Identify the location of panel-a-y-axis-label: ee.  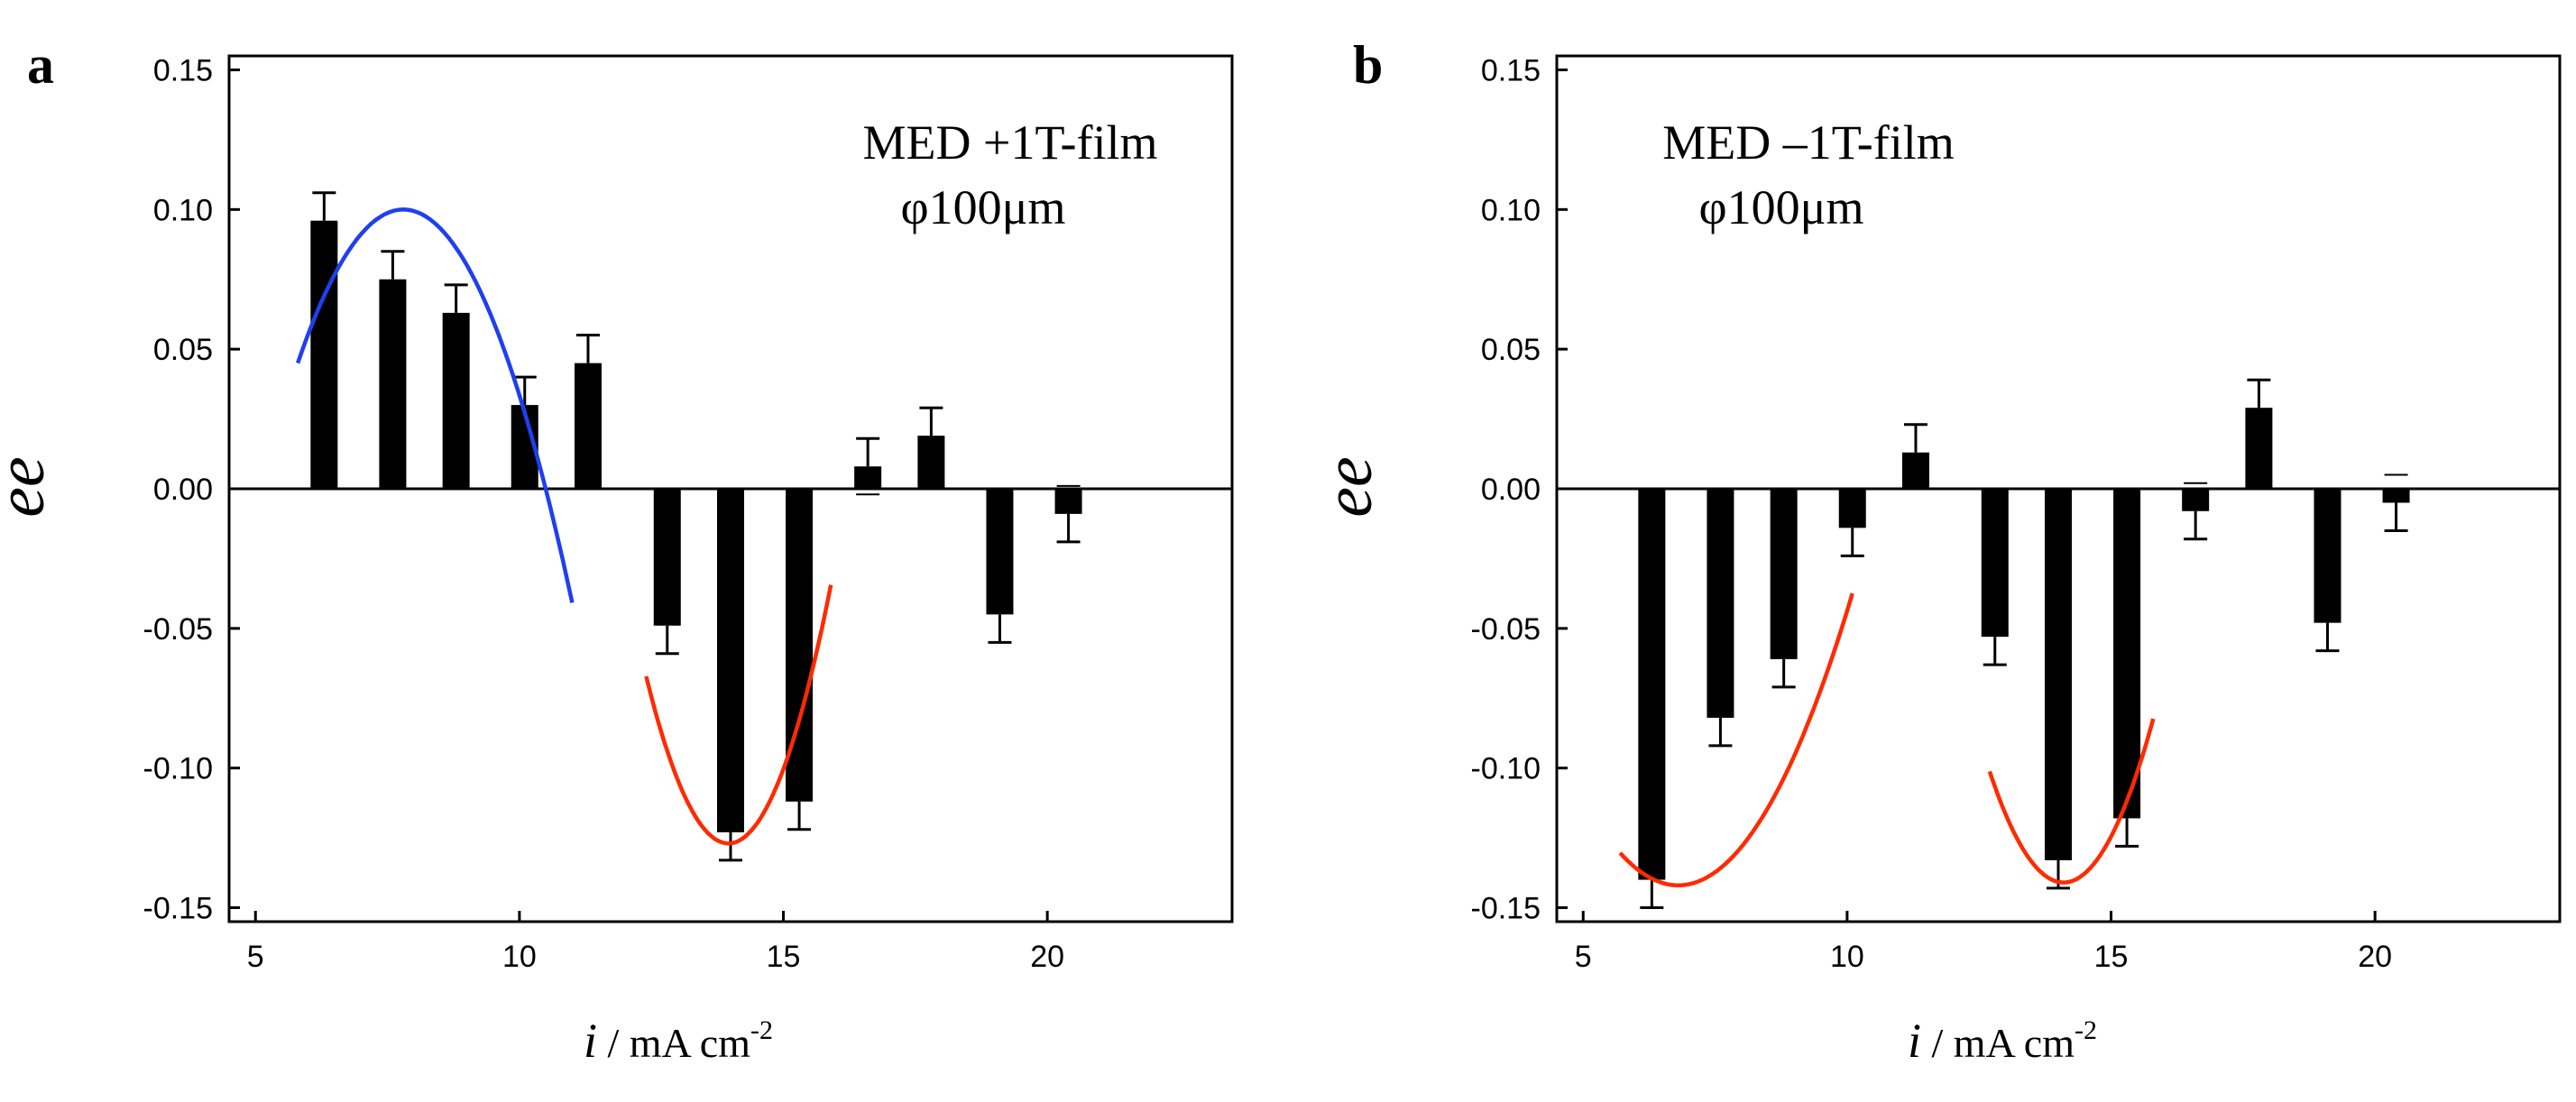
(30, 486).